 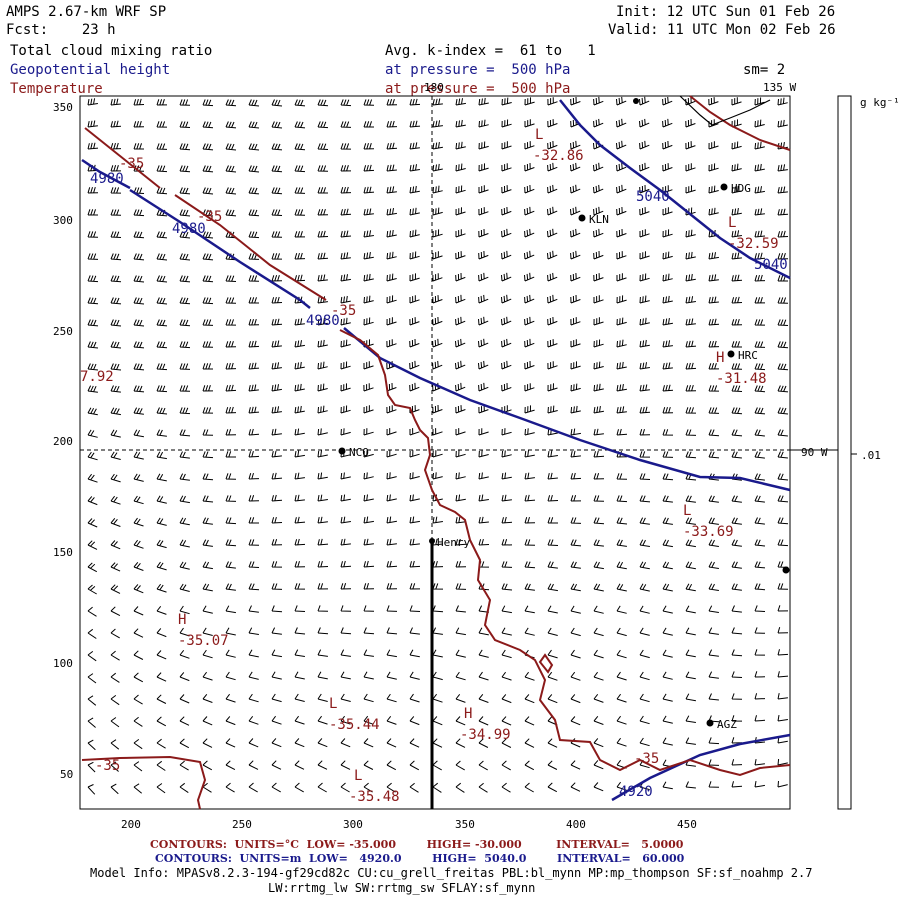 What do you see at coordinates (210, 217) in the screenshot?
I see `temp-label-2: -35` at bounding box center [210, 217].